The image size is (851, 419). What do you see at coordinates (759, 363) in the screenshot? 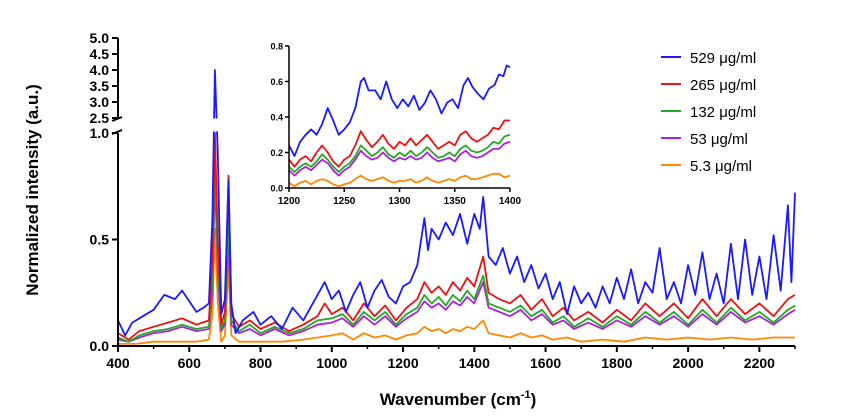
I see `x-tick-label: 2200` at bounding box center [759, 363].